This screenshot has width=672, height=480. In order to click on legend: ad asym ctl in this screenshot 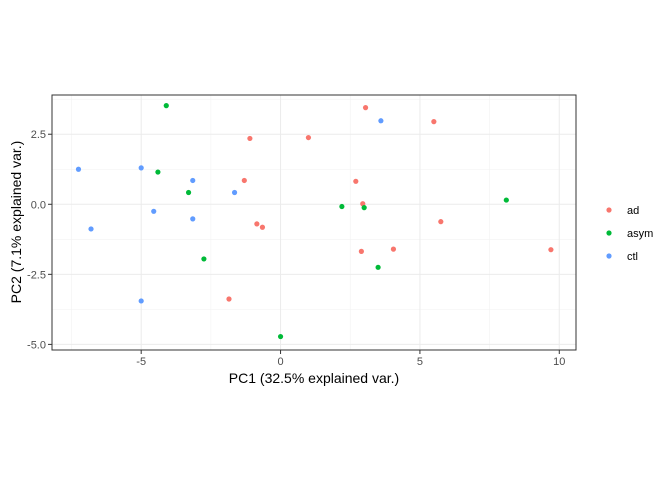, I will do `click(629, 234)`.